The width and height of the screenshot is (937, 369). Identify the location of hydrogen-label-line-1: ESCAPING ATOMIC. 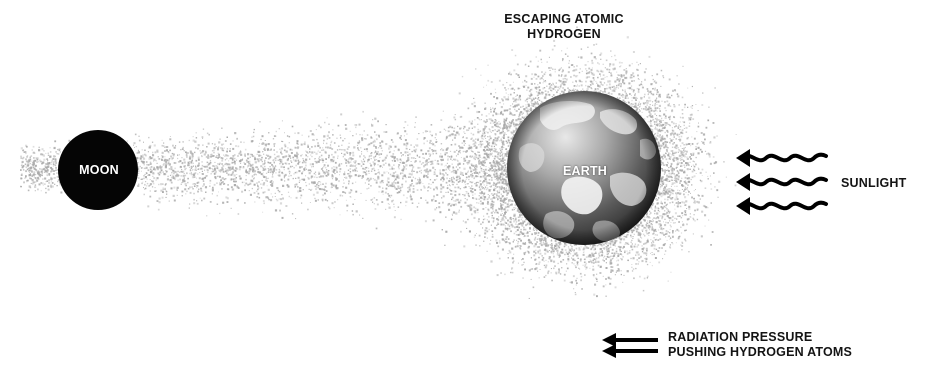
(564, 19).